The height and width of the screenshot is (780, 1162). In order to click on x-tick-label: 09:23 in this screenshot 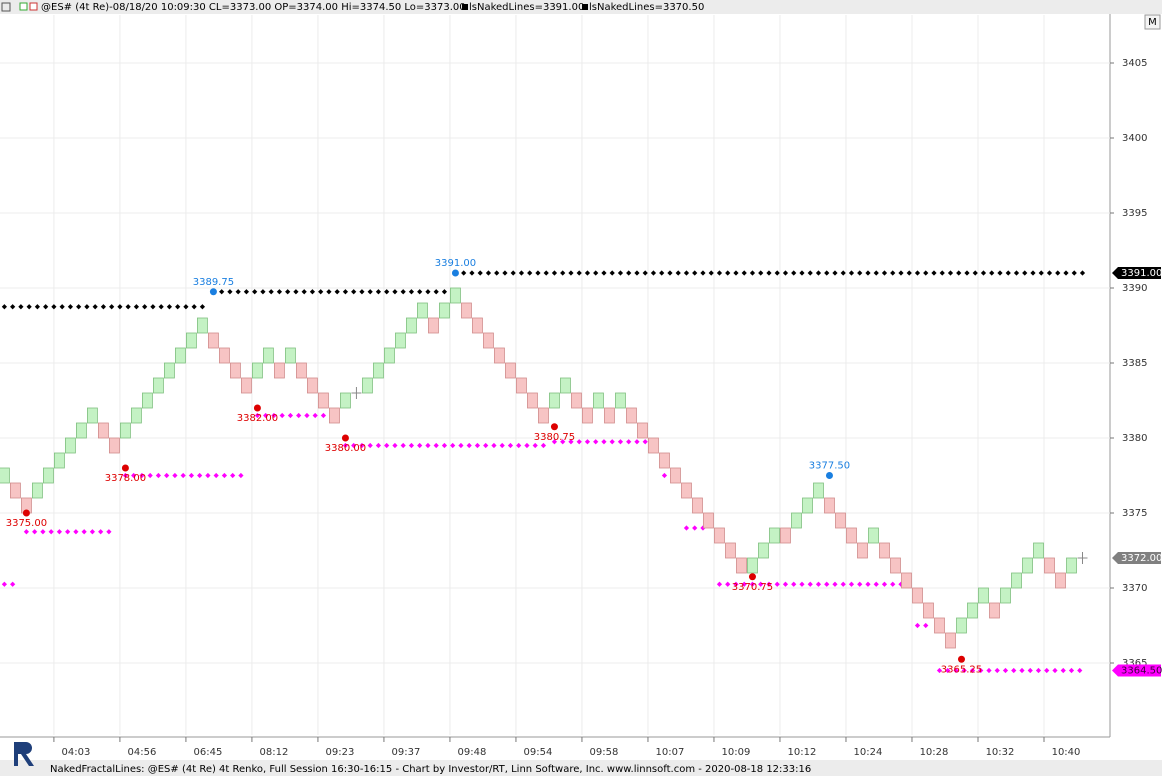, I will do `click(340, 752)`.